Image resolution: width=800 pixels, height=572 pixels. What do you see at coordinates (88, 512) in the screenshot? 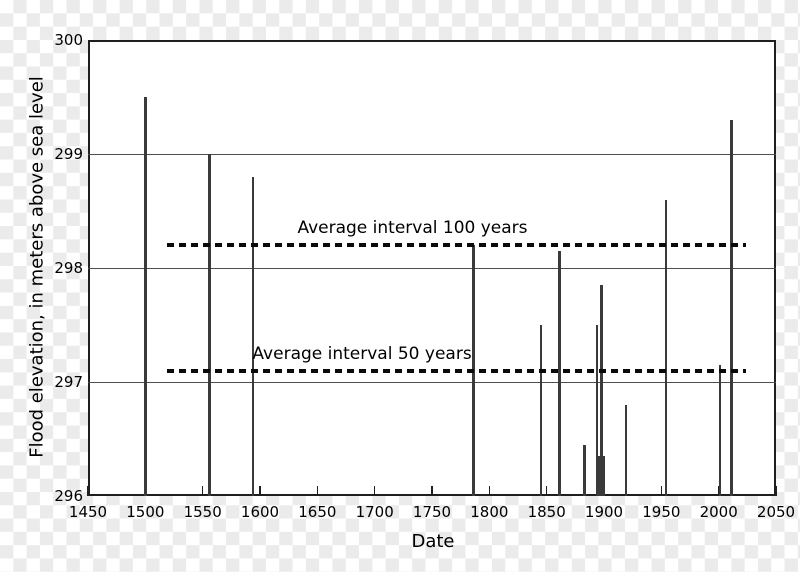
I see `x-tick-label: 1450` at bounding box center [88, 512].